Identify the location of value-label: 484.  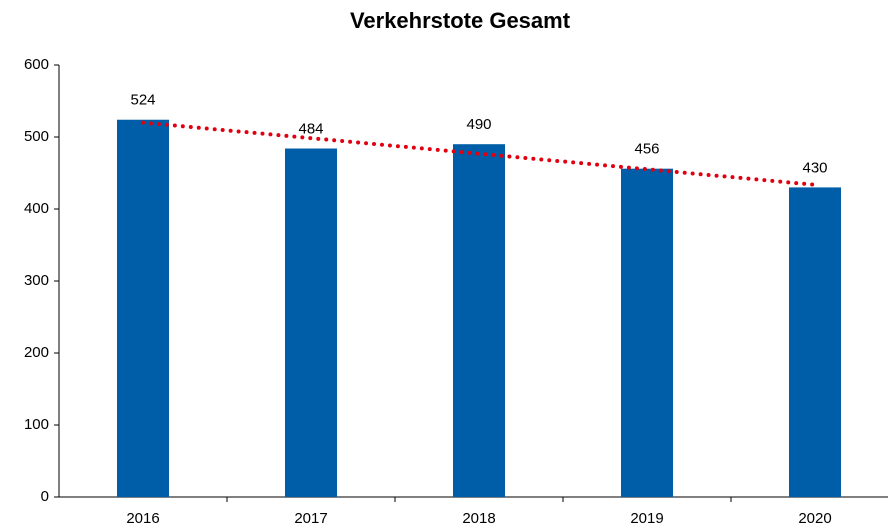
(310, 128).